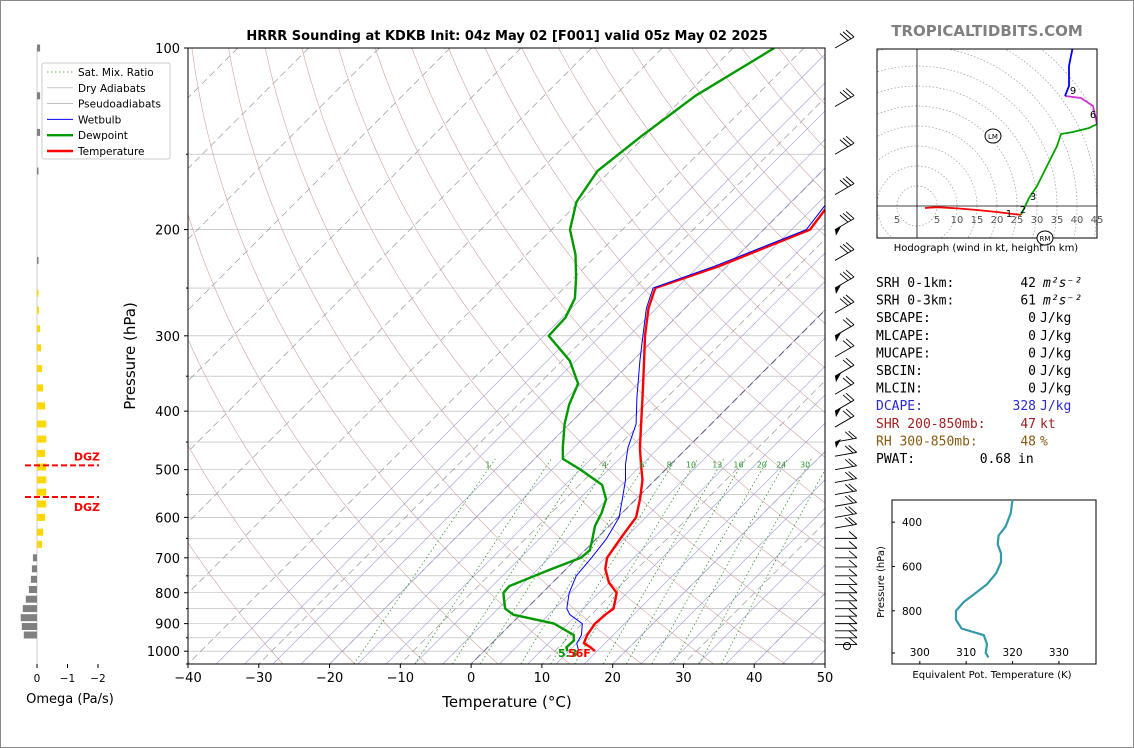 Image resolution: width=1134 pixels, height=748 pixels. I want to click on mixing-ratio-label: 13, so click(717, 465).